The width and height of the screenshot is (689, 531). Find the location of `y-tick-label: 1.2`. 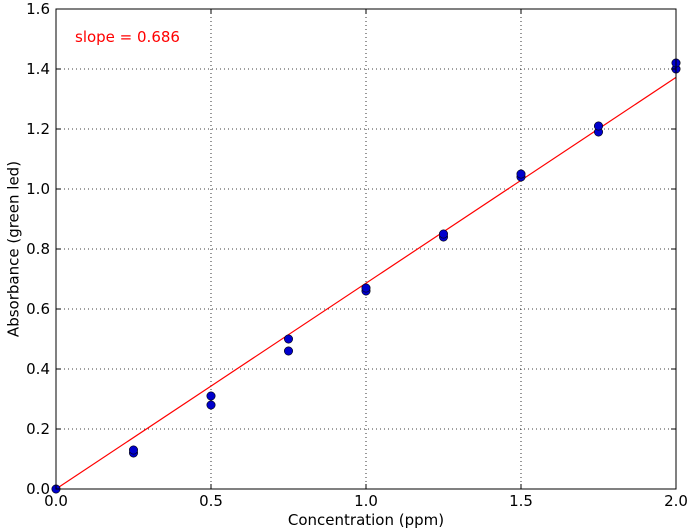

y-tick-label: 1.2 is located at coordinates (38, 129).